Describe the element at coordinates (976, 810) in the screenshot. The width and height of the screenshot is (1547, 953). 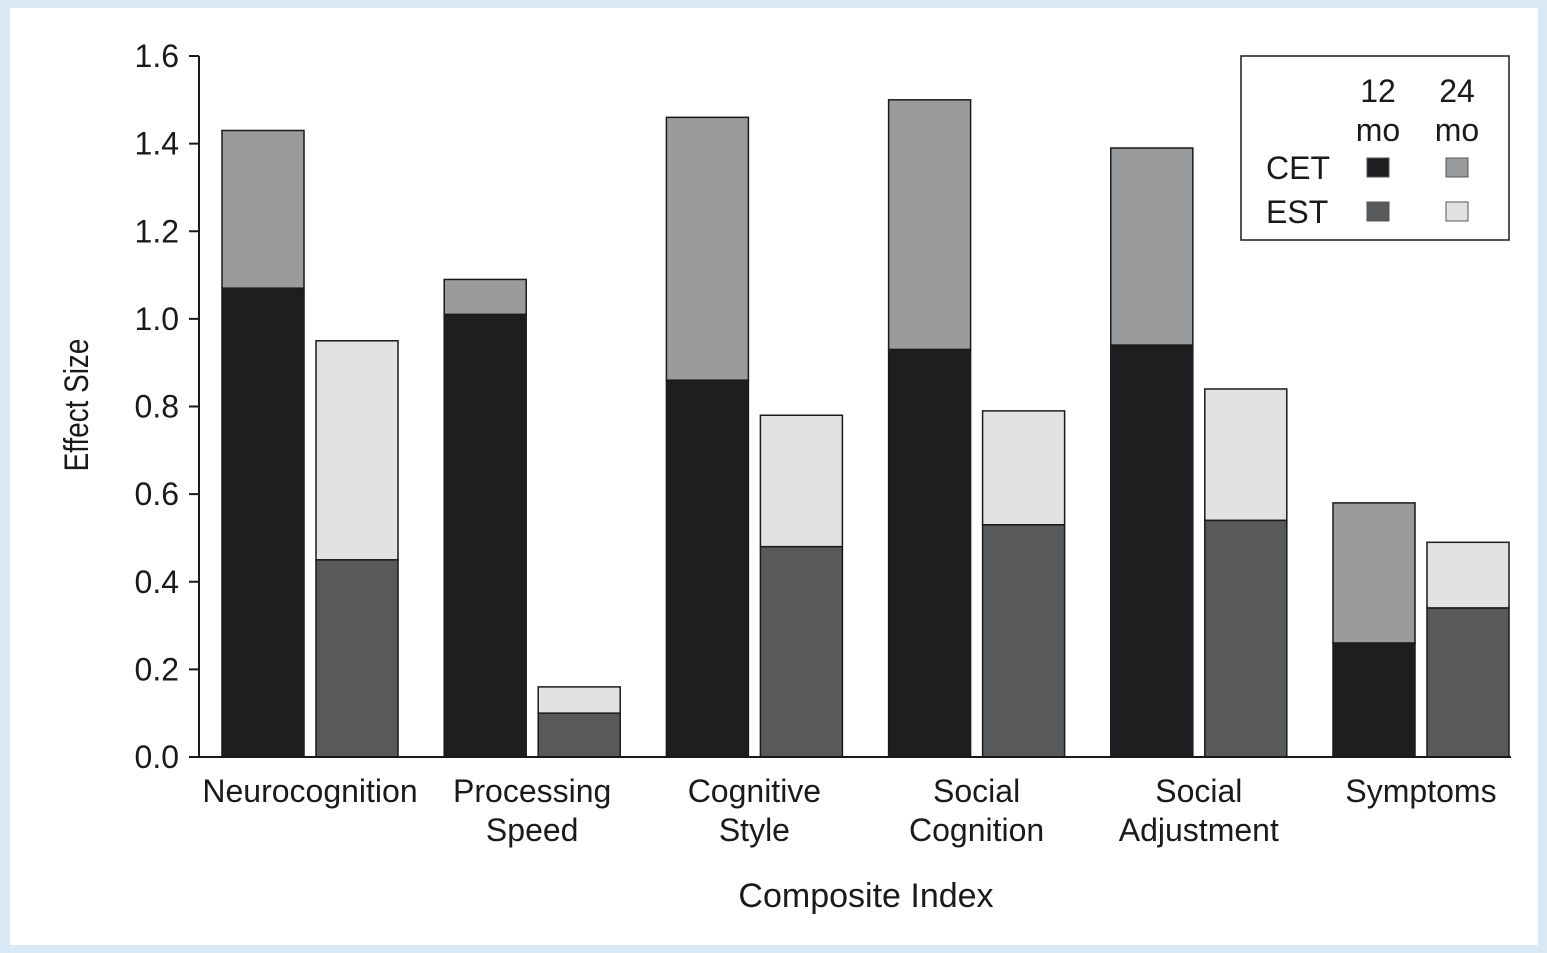
I see `x-tick-label: Social Cognition` at that location.